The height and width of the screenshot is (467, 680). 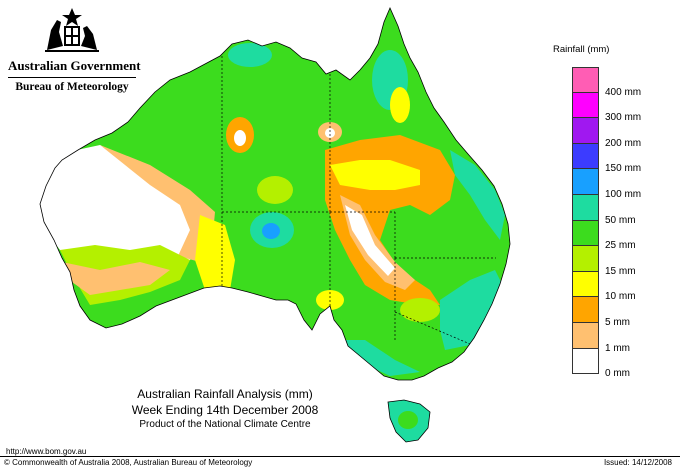 I want to click on tasmania, so click(x=409, y=421).